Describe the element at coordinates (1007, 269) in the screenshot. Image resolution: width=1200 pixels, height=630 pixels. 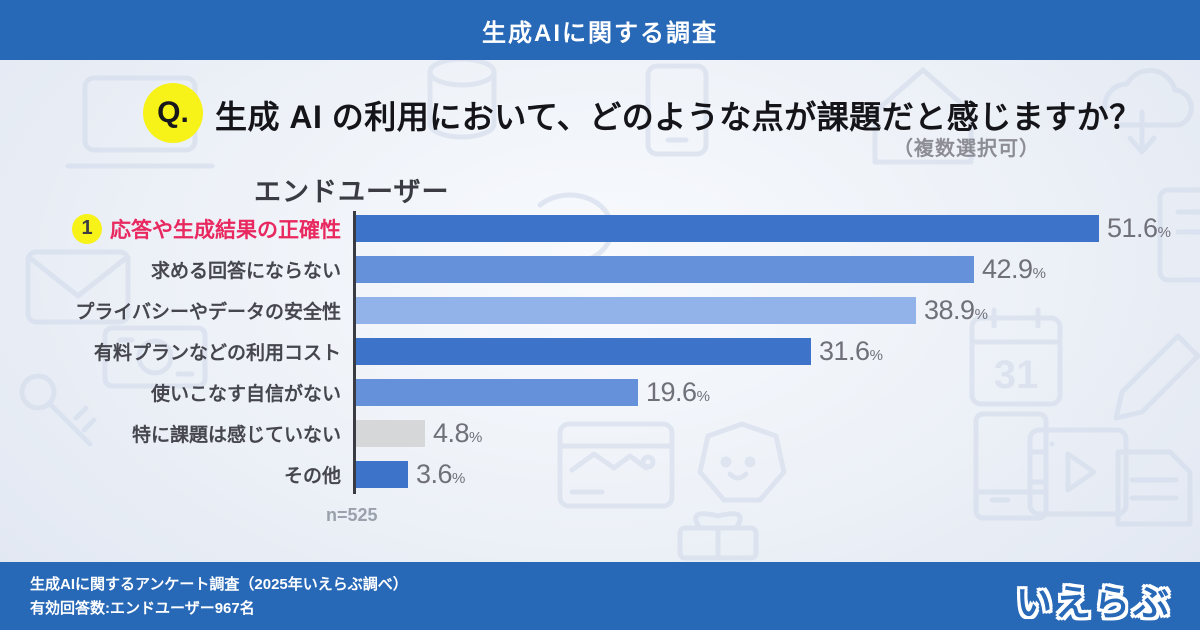
I see `bar-value-number: 42.9` at that location.